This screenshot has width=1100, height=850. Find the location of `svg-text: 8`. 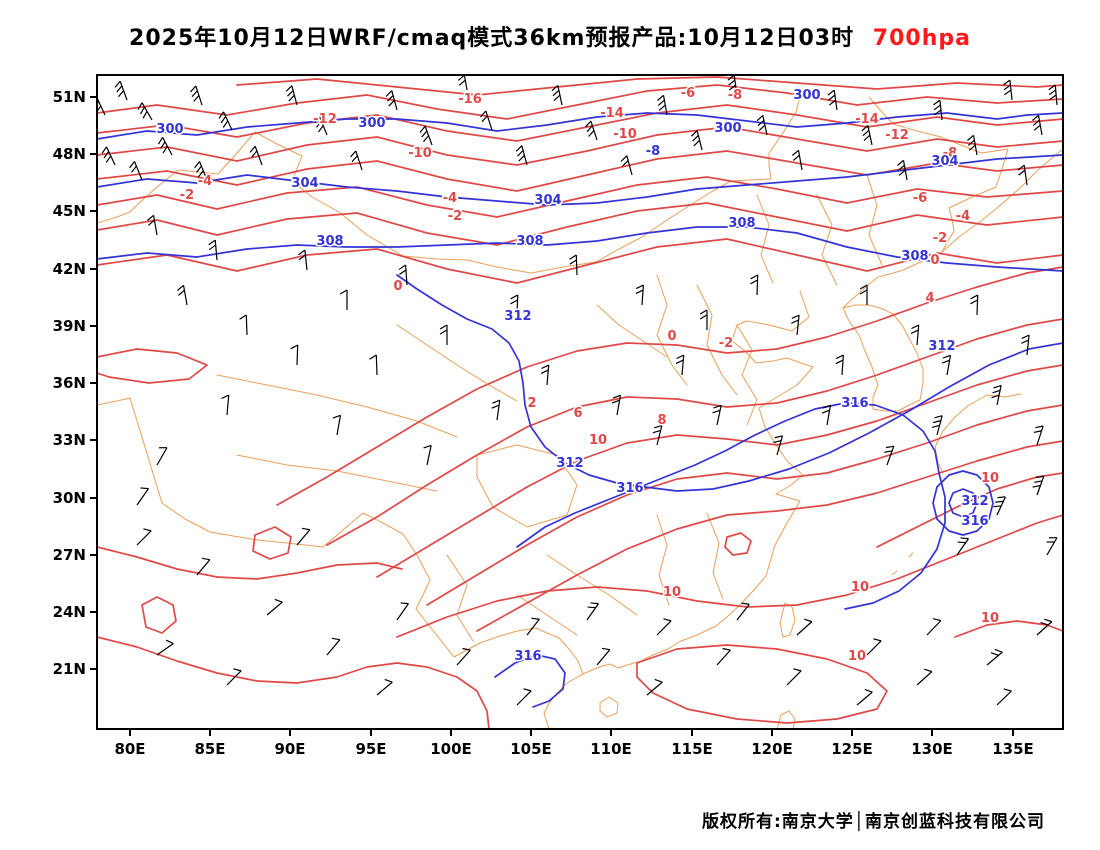

svg-text: 8 is located at coordinates (661, 420).